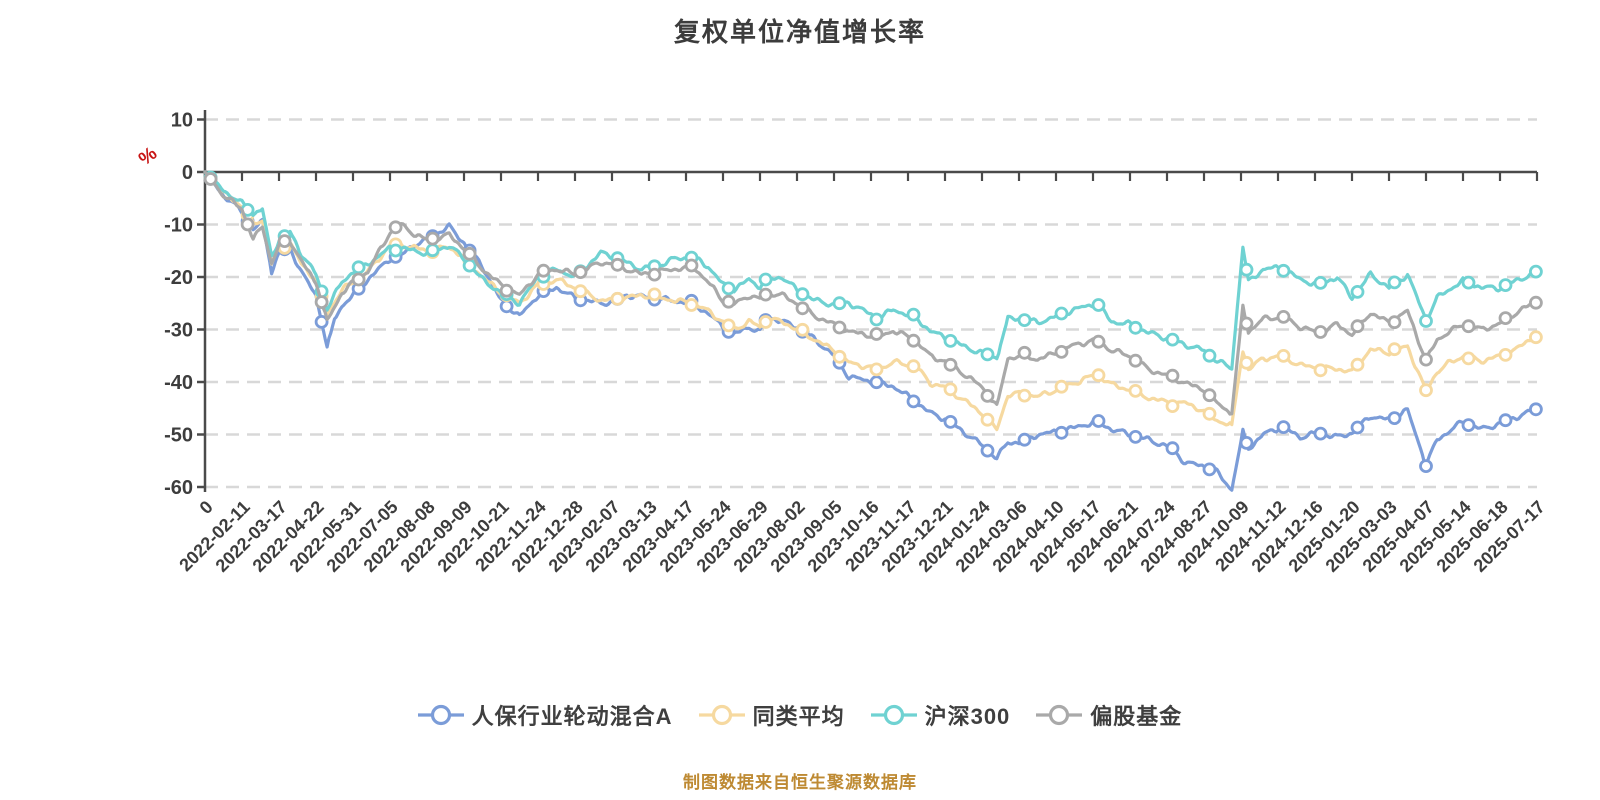  Describe the element at coordinates (178, 331) in the screenshot. I see `y-axis-tick-label: -30` at that location.